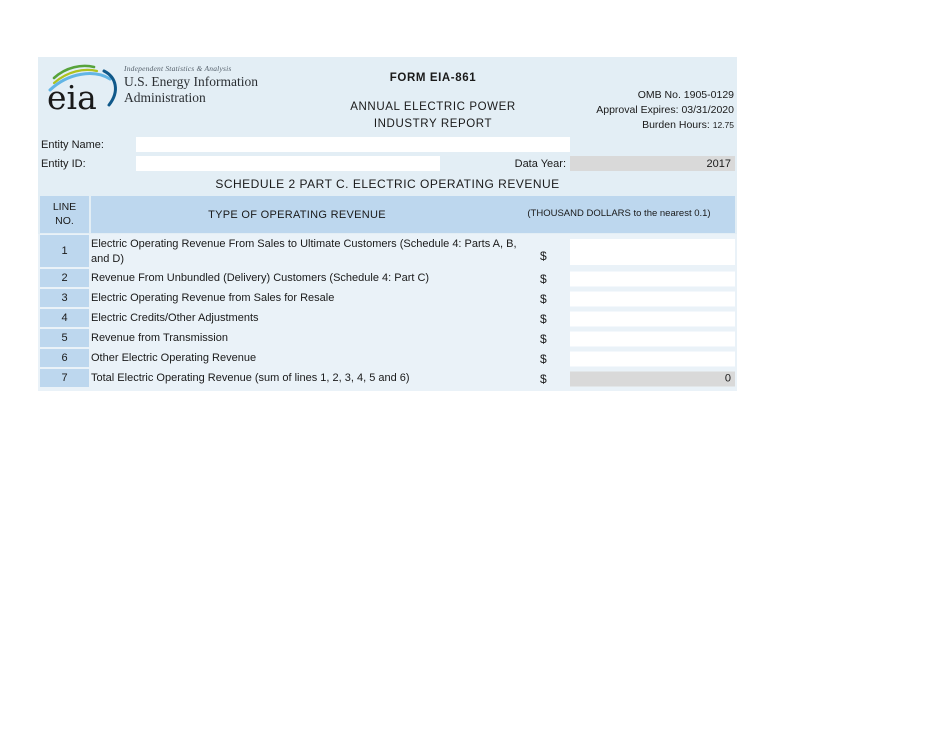 This screenshot has width=950, height=734. Describe the element at coordinates (685, 95) in the screenshot. I see `omb-number: OMB No. 1905-0129` at that location.